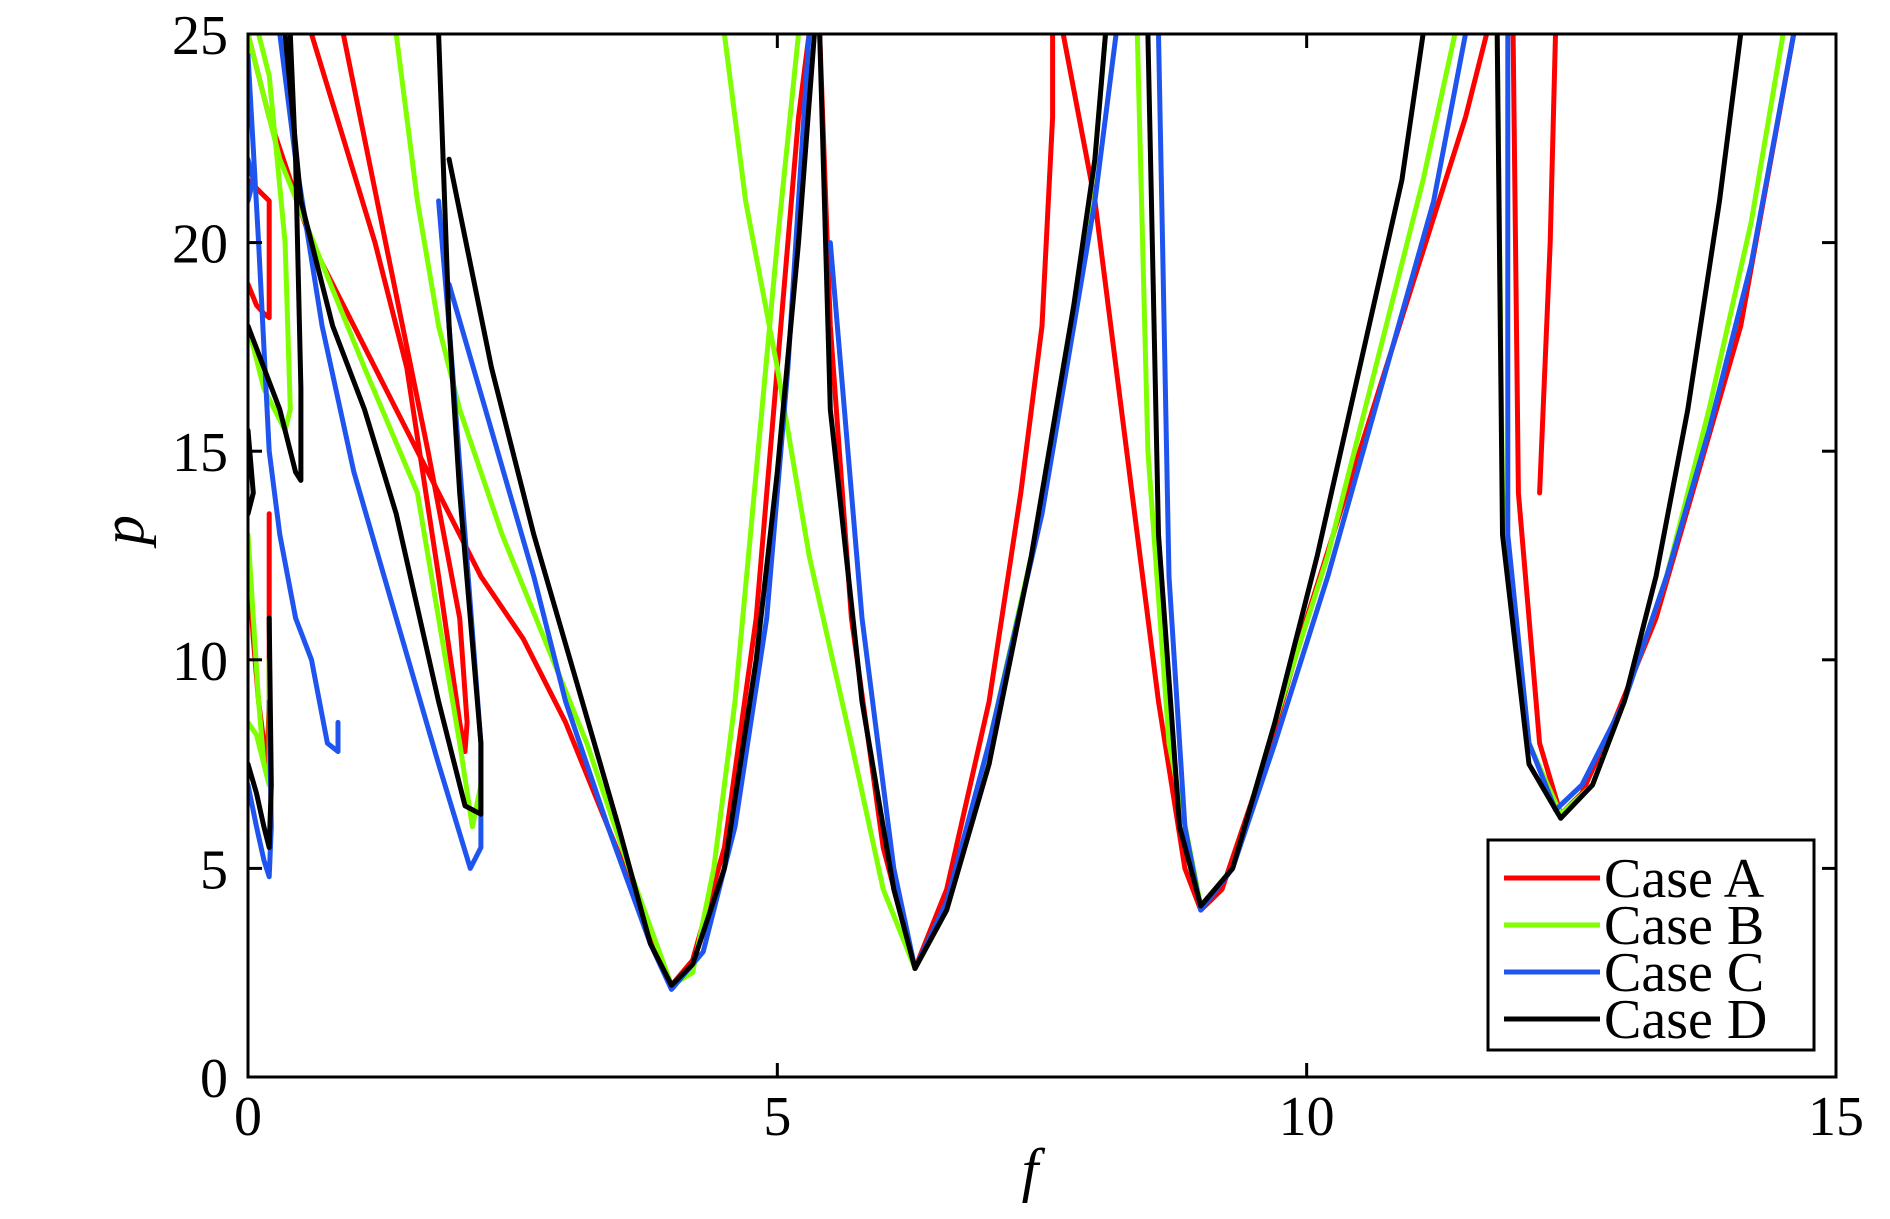 This screenshot has height=1219, width=1890. Describe the element at coordinates (200, 662) in the screenshot. I see `y-tick-label: 10` at that location.